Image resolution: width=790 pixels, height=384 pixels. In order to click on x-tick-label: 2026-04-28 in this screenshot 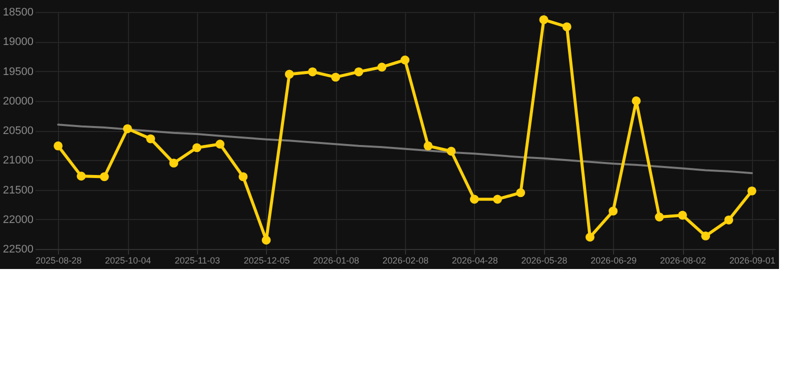, I will do `click(475, 261)`.